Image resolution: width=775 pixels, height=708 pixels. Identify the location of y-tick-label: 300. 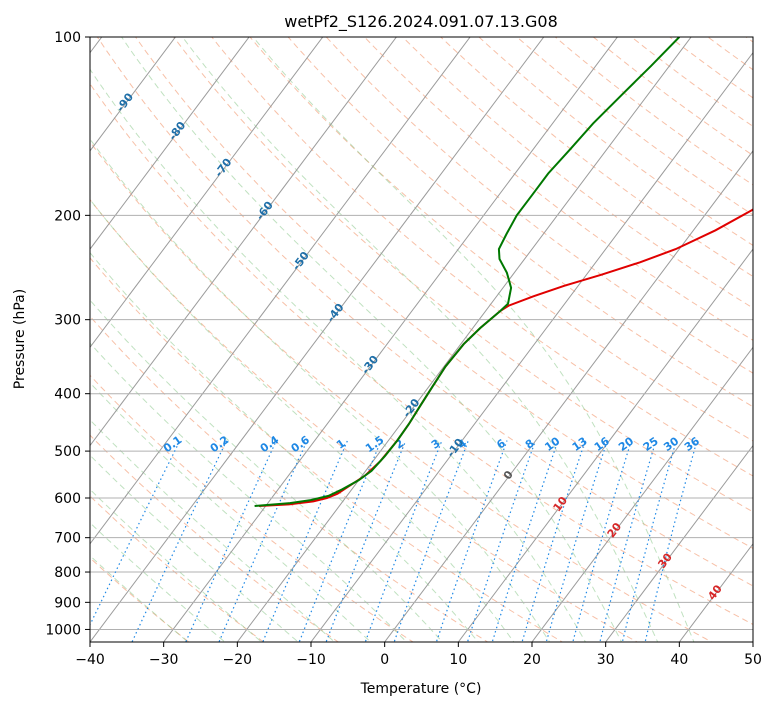
(67, 321).